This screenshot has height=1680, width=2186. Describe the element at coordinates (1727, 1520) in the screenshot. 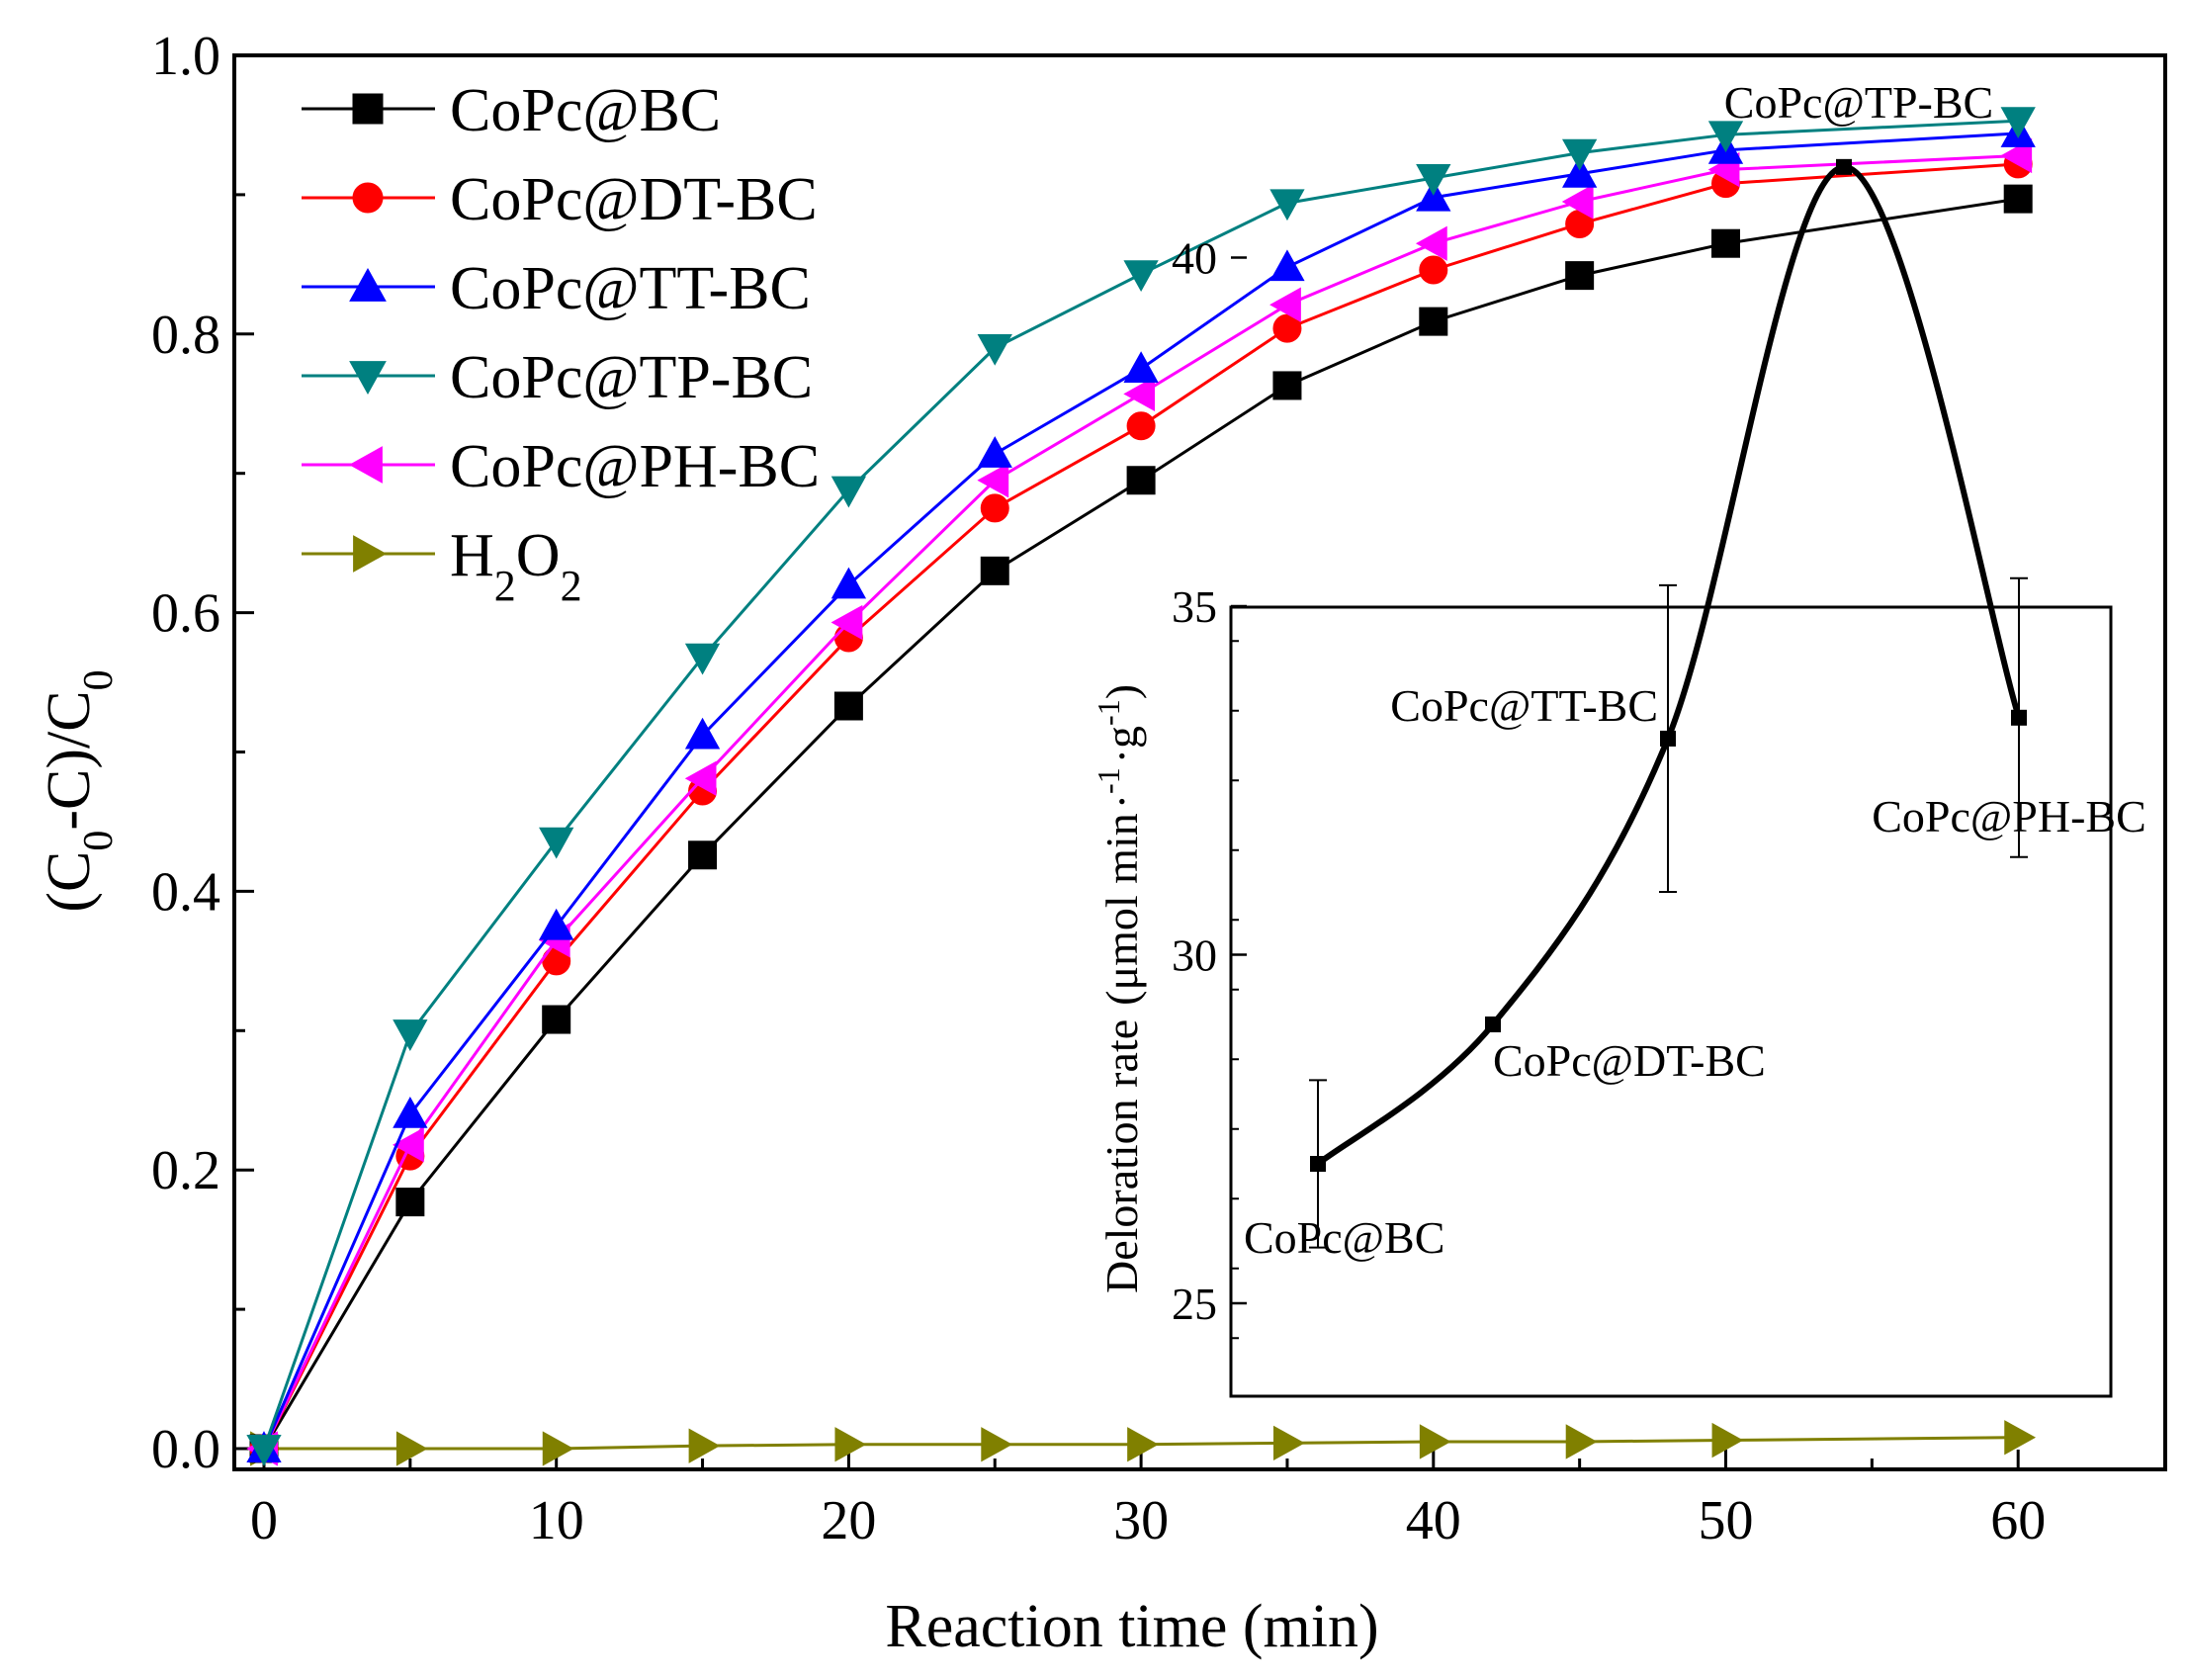

I see `x-tick-label: 50` at that location.